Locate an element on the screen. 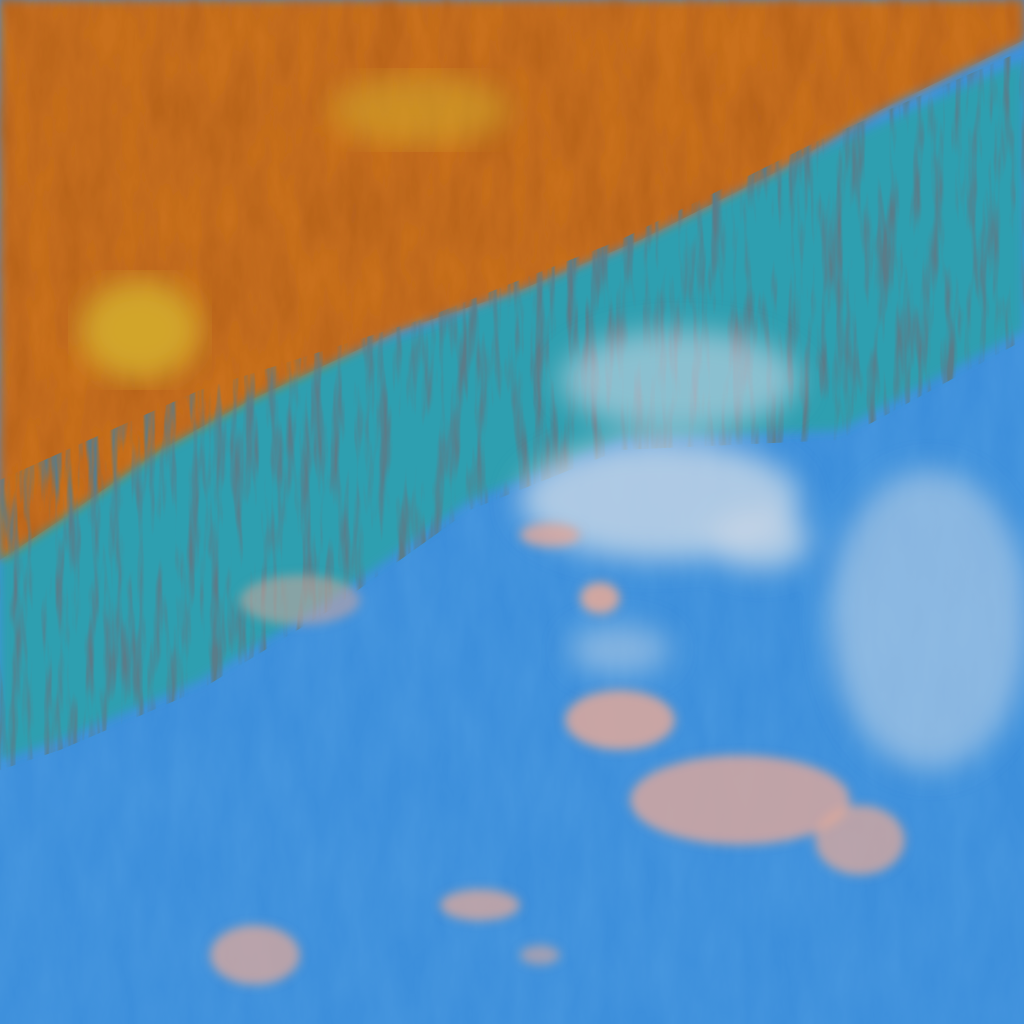 The width and height of the screenshot is (1024, 1024). yellow-plain is located at coordinates (140, 330).